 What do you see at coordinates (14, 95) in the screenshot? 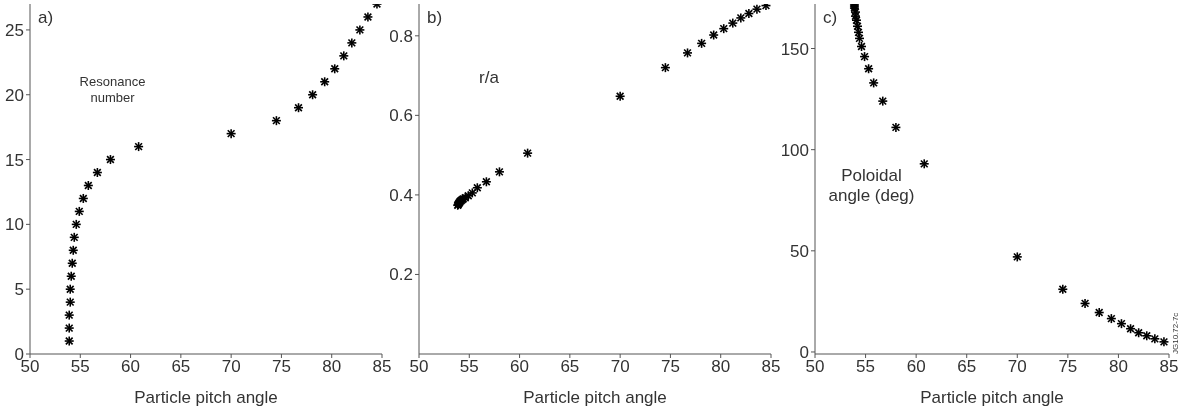
I see `y-tick-label: 20` at bounding box center [14, 95].